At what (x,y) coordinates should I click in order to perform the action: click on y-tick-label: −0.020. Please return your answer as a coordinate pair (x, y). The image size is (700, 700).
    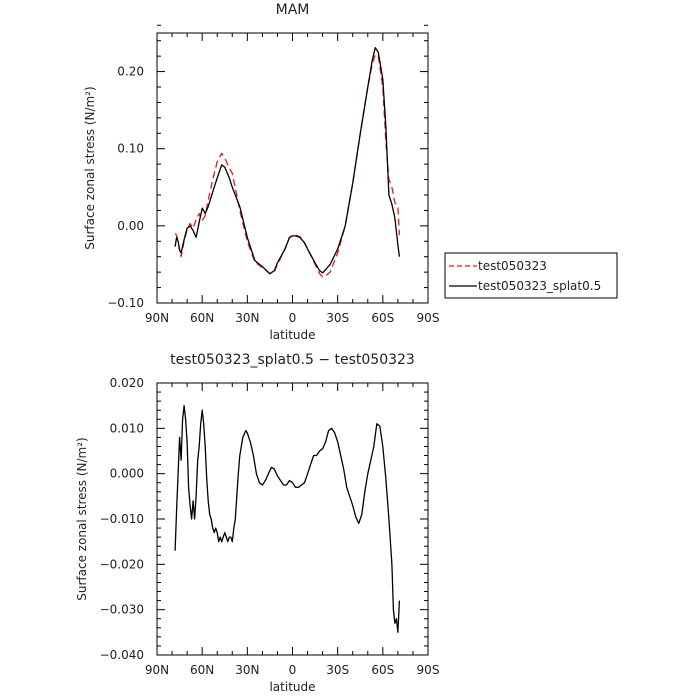
    Looking at the image, I should click on (122, 564).